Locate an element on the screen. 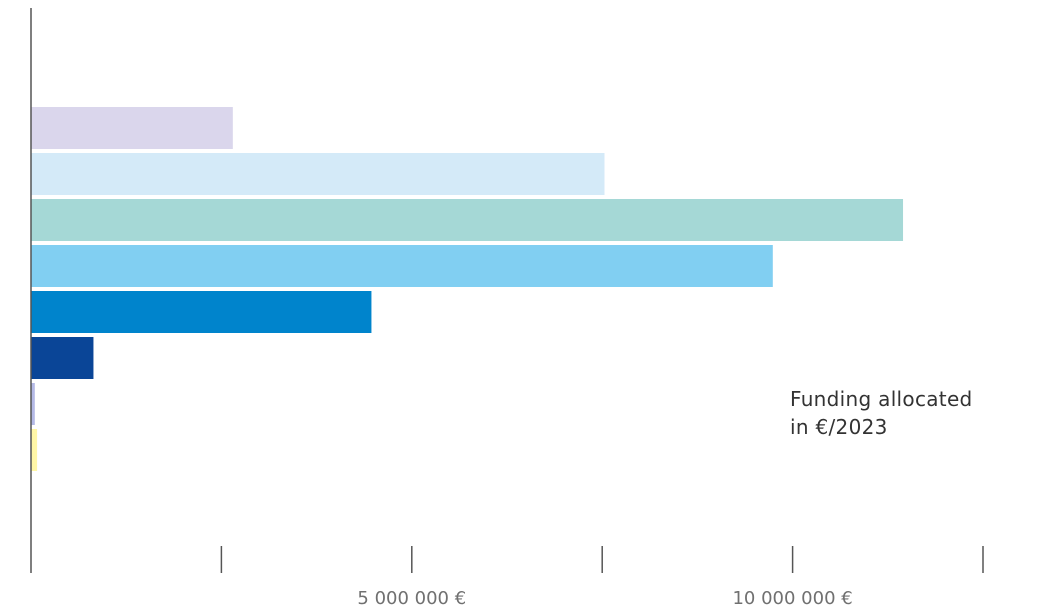 The image size is (1043, 611). x-axis-tick-labels: 5 000 000 € 10 000 000 € is located at coordinates (604, 598).